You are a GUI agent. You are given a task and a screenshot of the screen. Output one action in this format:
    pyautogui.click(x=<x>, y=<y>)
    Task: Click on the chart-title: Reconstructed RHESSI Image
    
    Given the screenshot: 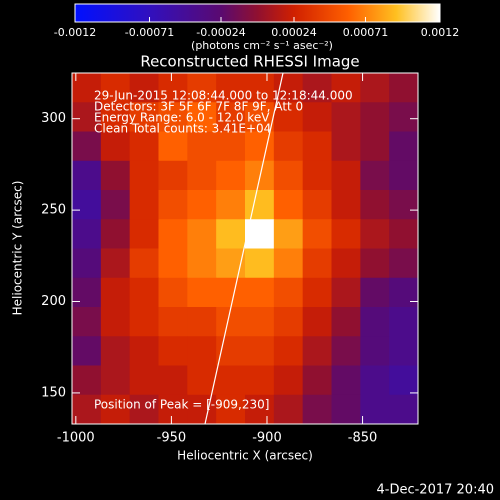 What is the action you would take?
    pyautogui.click(x=249, y=62)
    